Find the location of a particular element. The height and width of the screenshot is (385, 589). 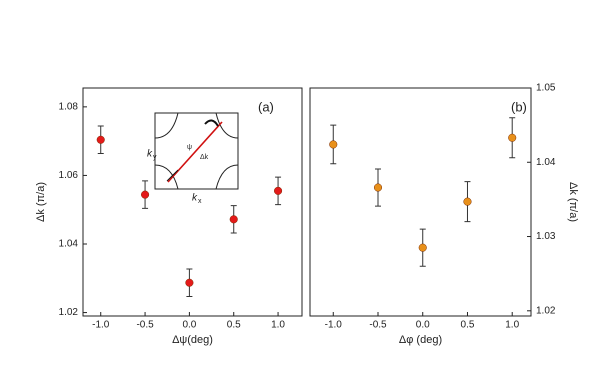

x-axis-label: Δφ (deg) is located at coordinates (420, 340).